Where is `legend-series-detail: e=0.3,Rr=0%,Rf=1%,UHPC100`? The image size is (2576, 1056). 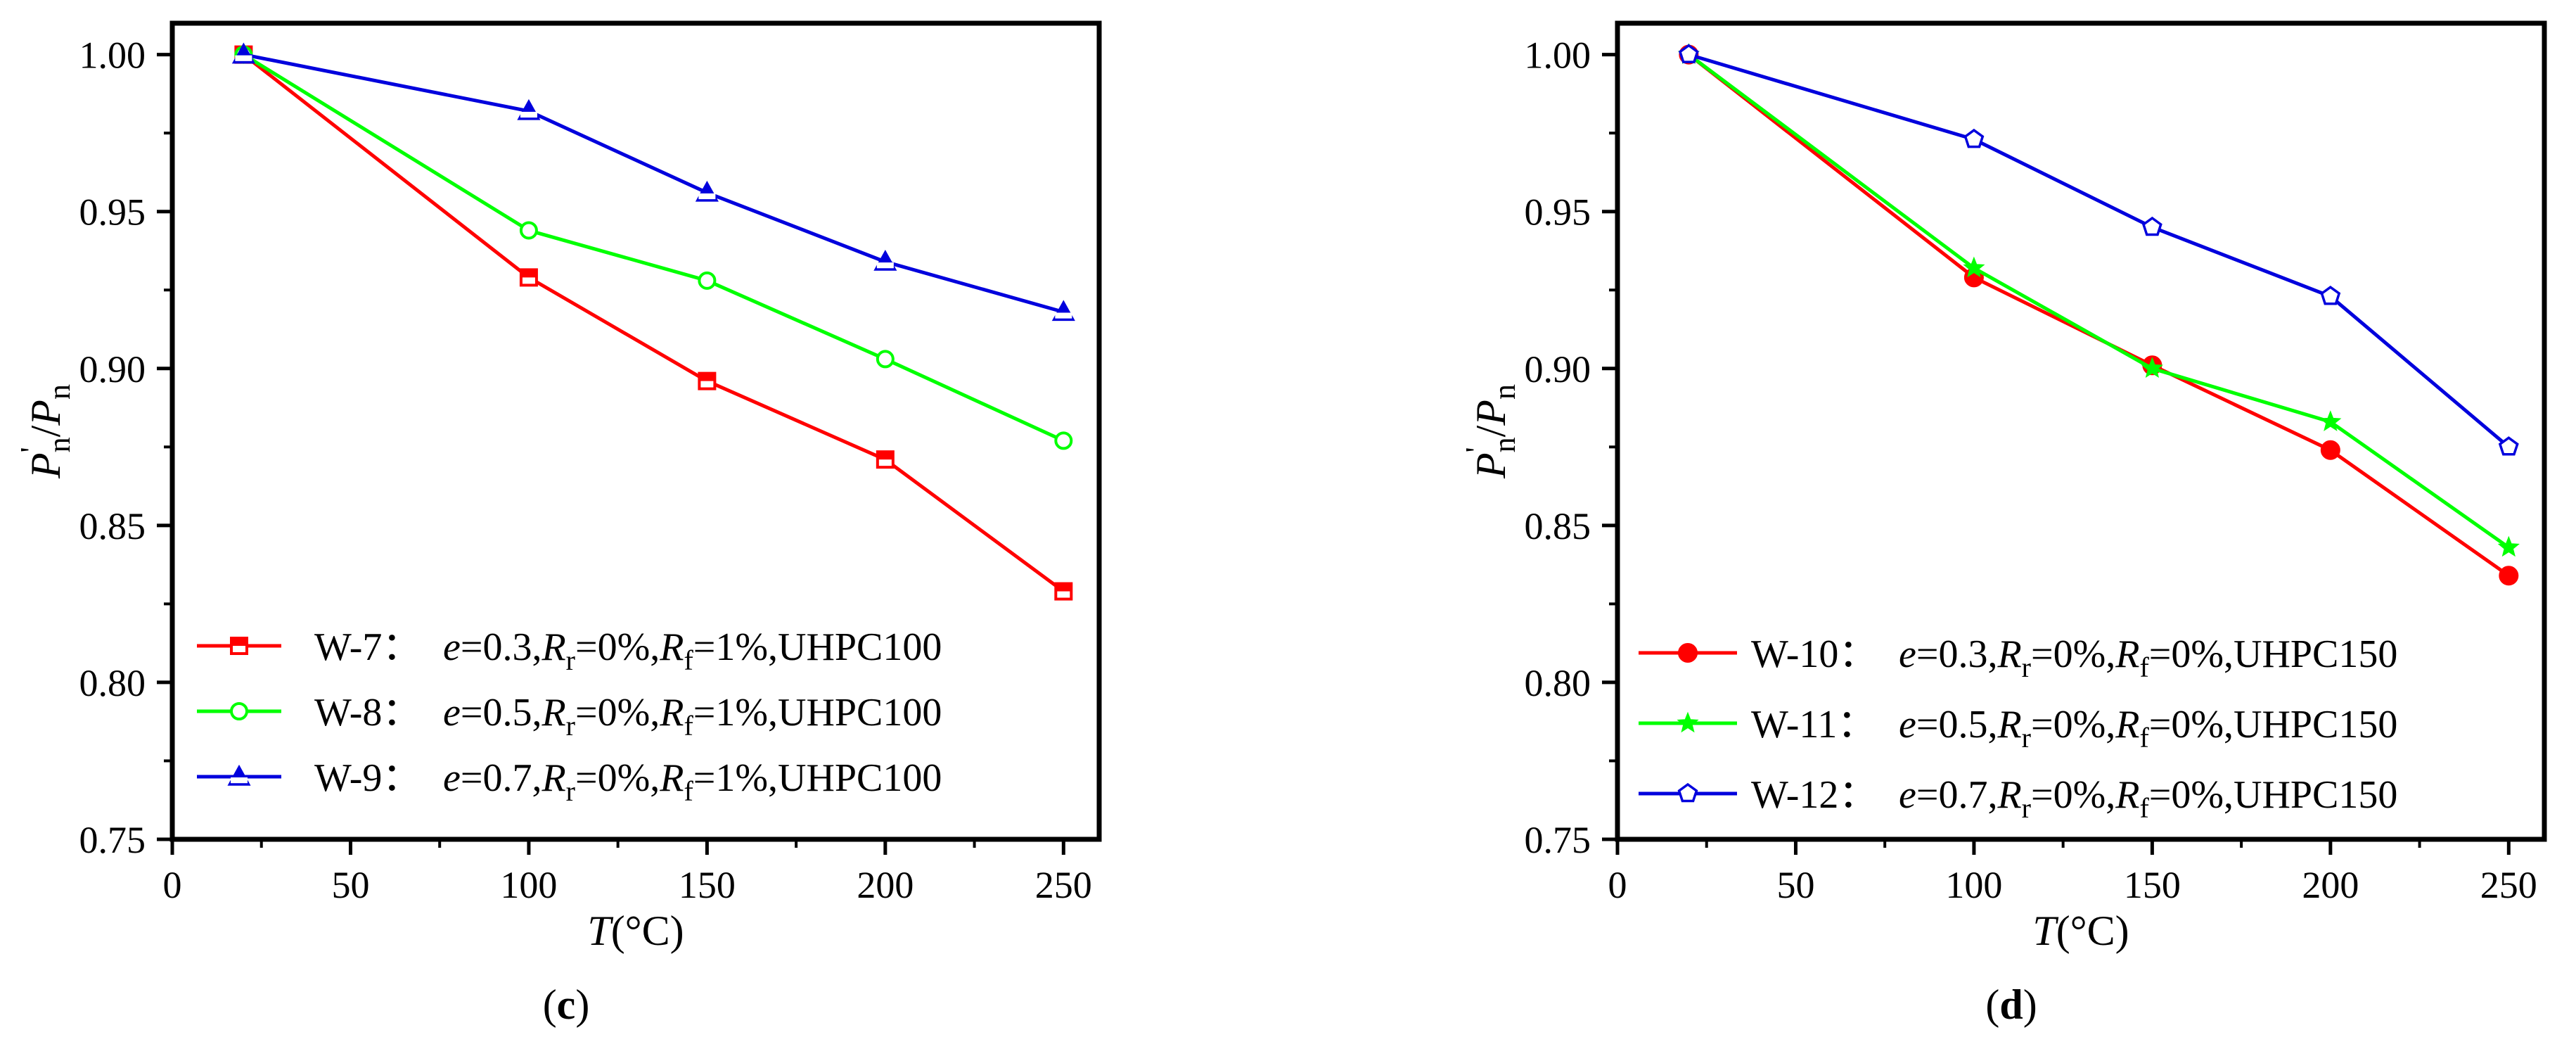 legend-series-detail: e=0.3,Rr=0%,Rf=1%,UHPC100 is located at coordinates (692, 650).